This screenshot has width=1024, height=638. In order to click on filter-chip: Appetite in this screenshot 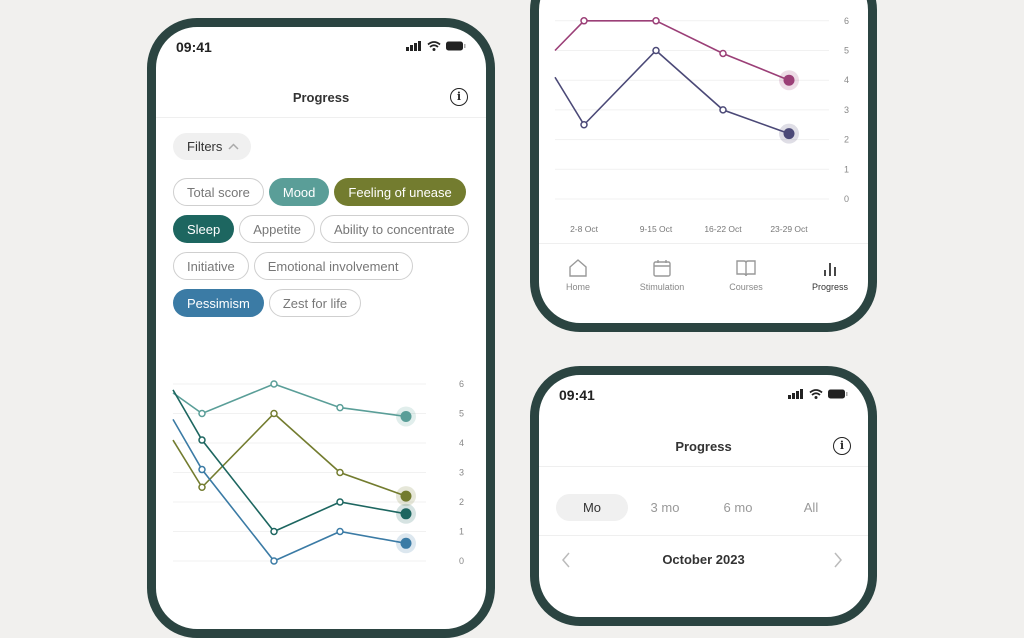, I will do `click(277, 229)`.